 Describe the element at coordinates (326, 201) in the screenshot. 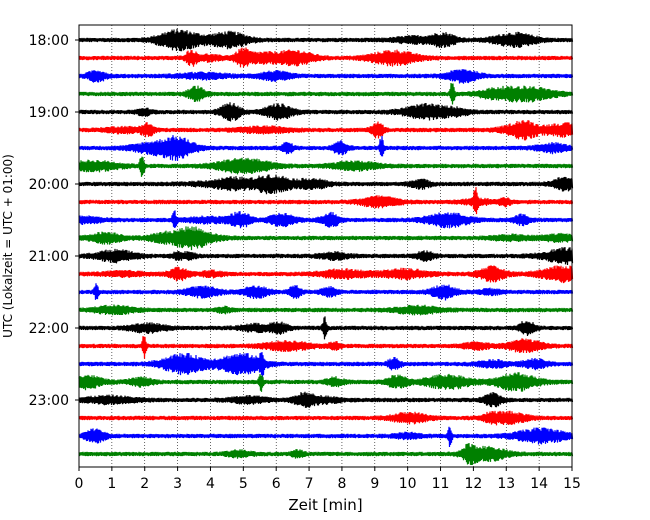

I see `trace-2015` at that location.